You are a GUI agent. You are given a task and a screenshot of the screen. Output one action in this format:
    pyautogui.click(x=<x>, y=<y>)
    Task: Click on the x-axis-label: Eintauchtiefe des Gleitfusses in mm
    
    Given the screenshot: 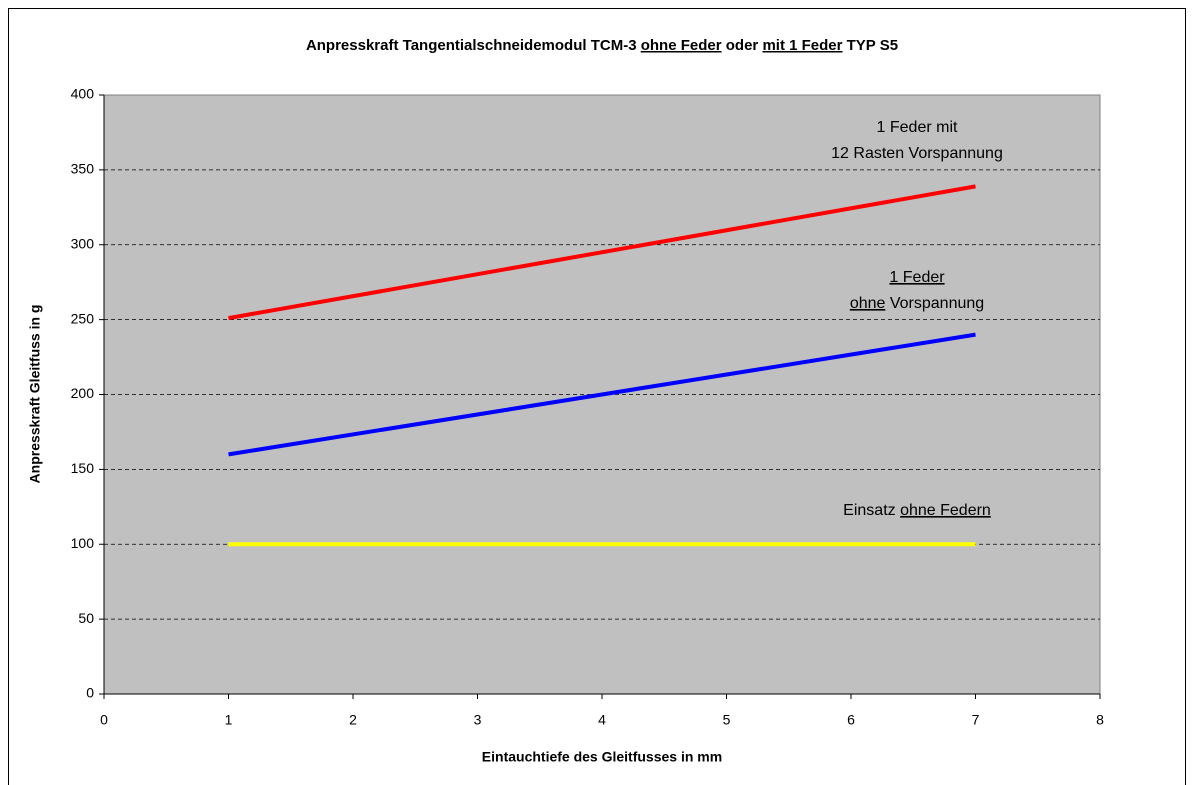 What is the action you would take?
    pyautogui.click(x=602, y=757)
    